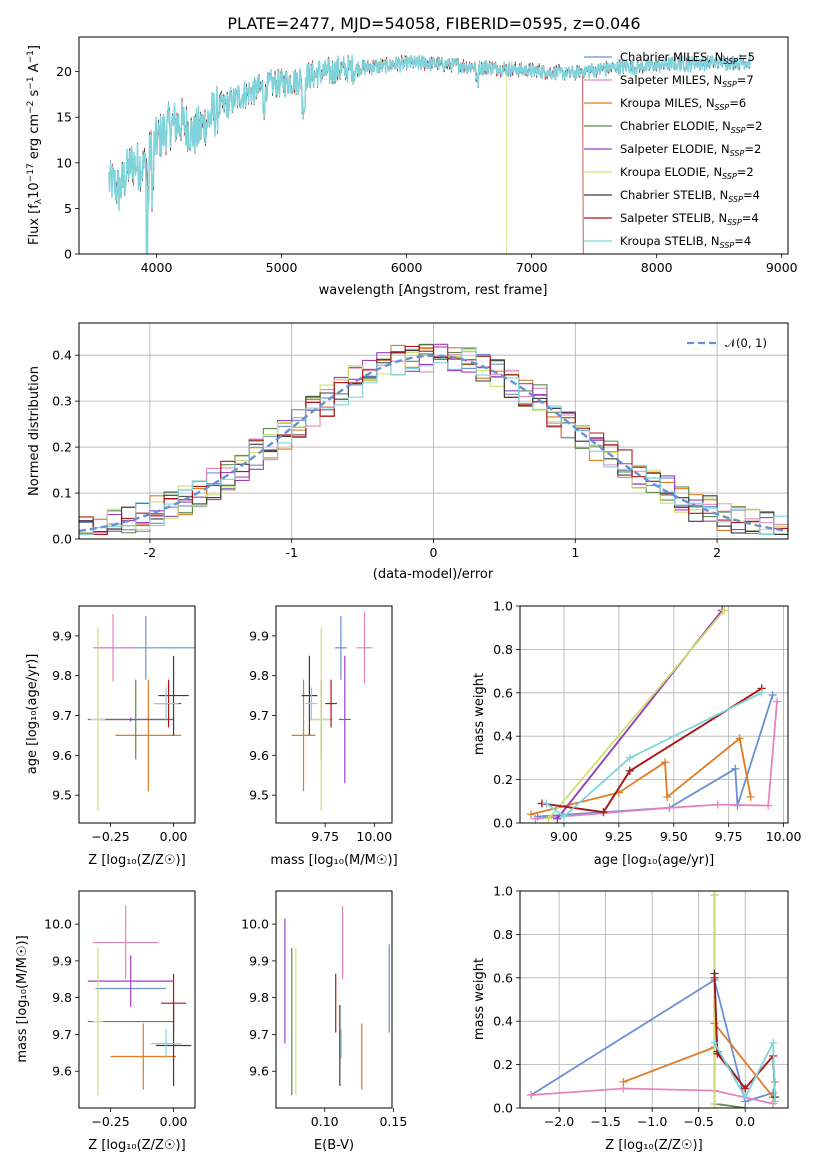  I want to click on weight-vs-age-ticks: 9.00 9.25 9.50 9.75 10.00 0.0 0.2 0.4 0.6 0.8 1.0, so click(647, 722).